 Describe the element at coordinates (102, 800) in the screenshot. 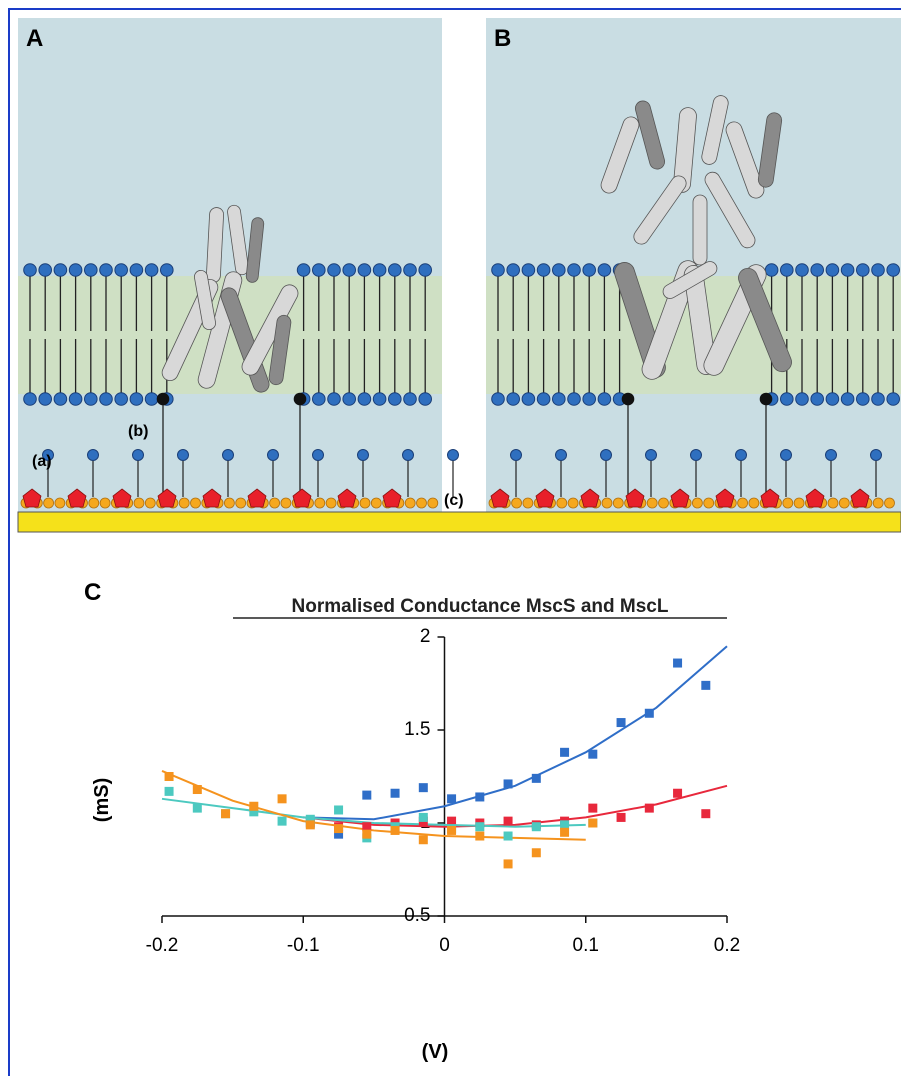

I see `y-axis-title: (mS)` at that location.